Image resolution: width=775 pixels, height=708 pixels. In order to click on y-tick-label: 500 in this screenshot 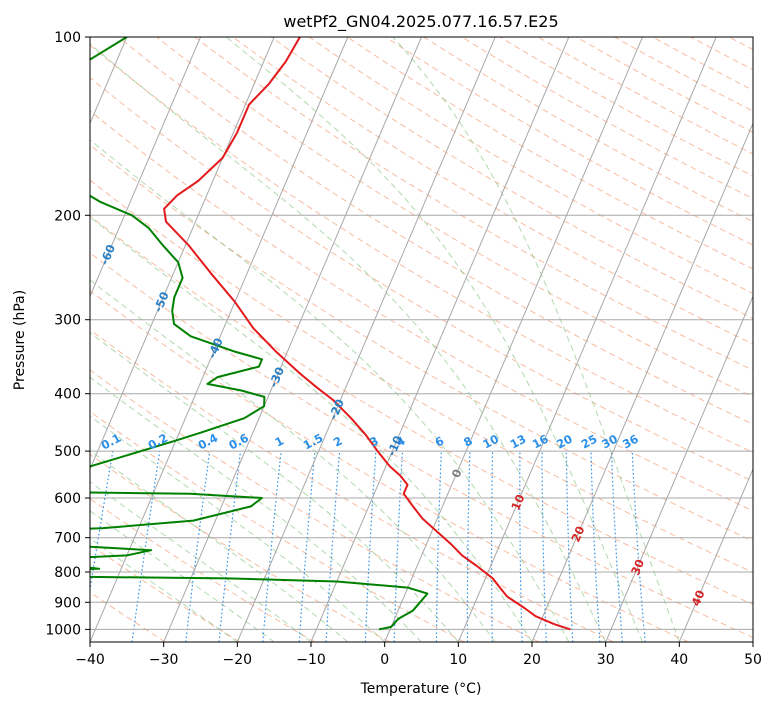, I will do `click(67, 452)`.